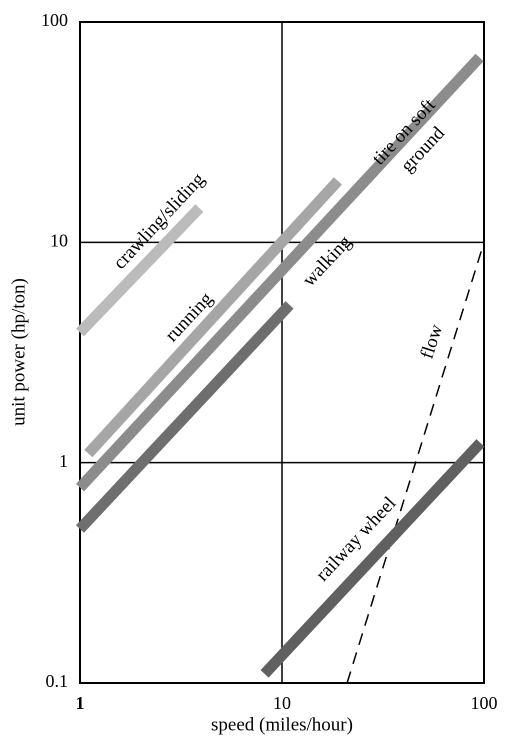  I want to click on x-tick-label: 100, so click(484, 703).